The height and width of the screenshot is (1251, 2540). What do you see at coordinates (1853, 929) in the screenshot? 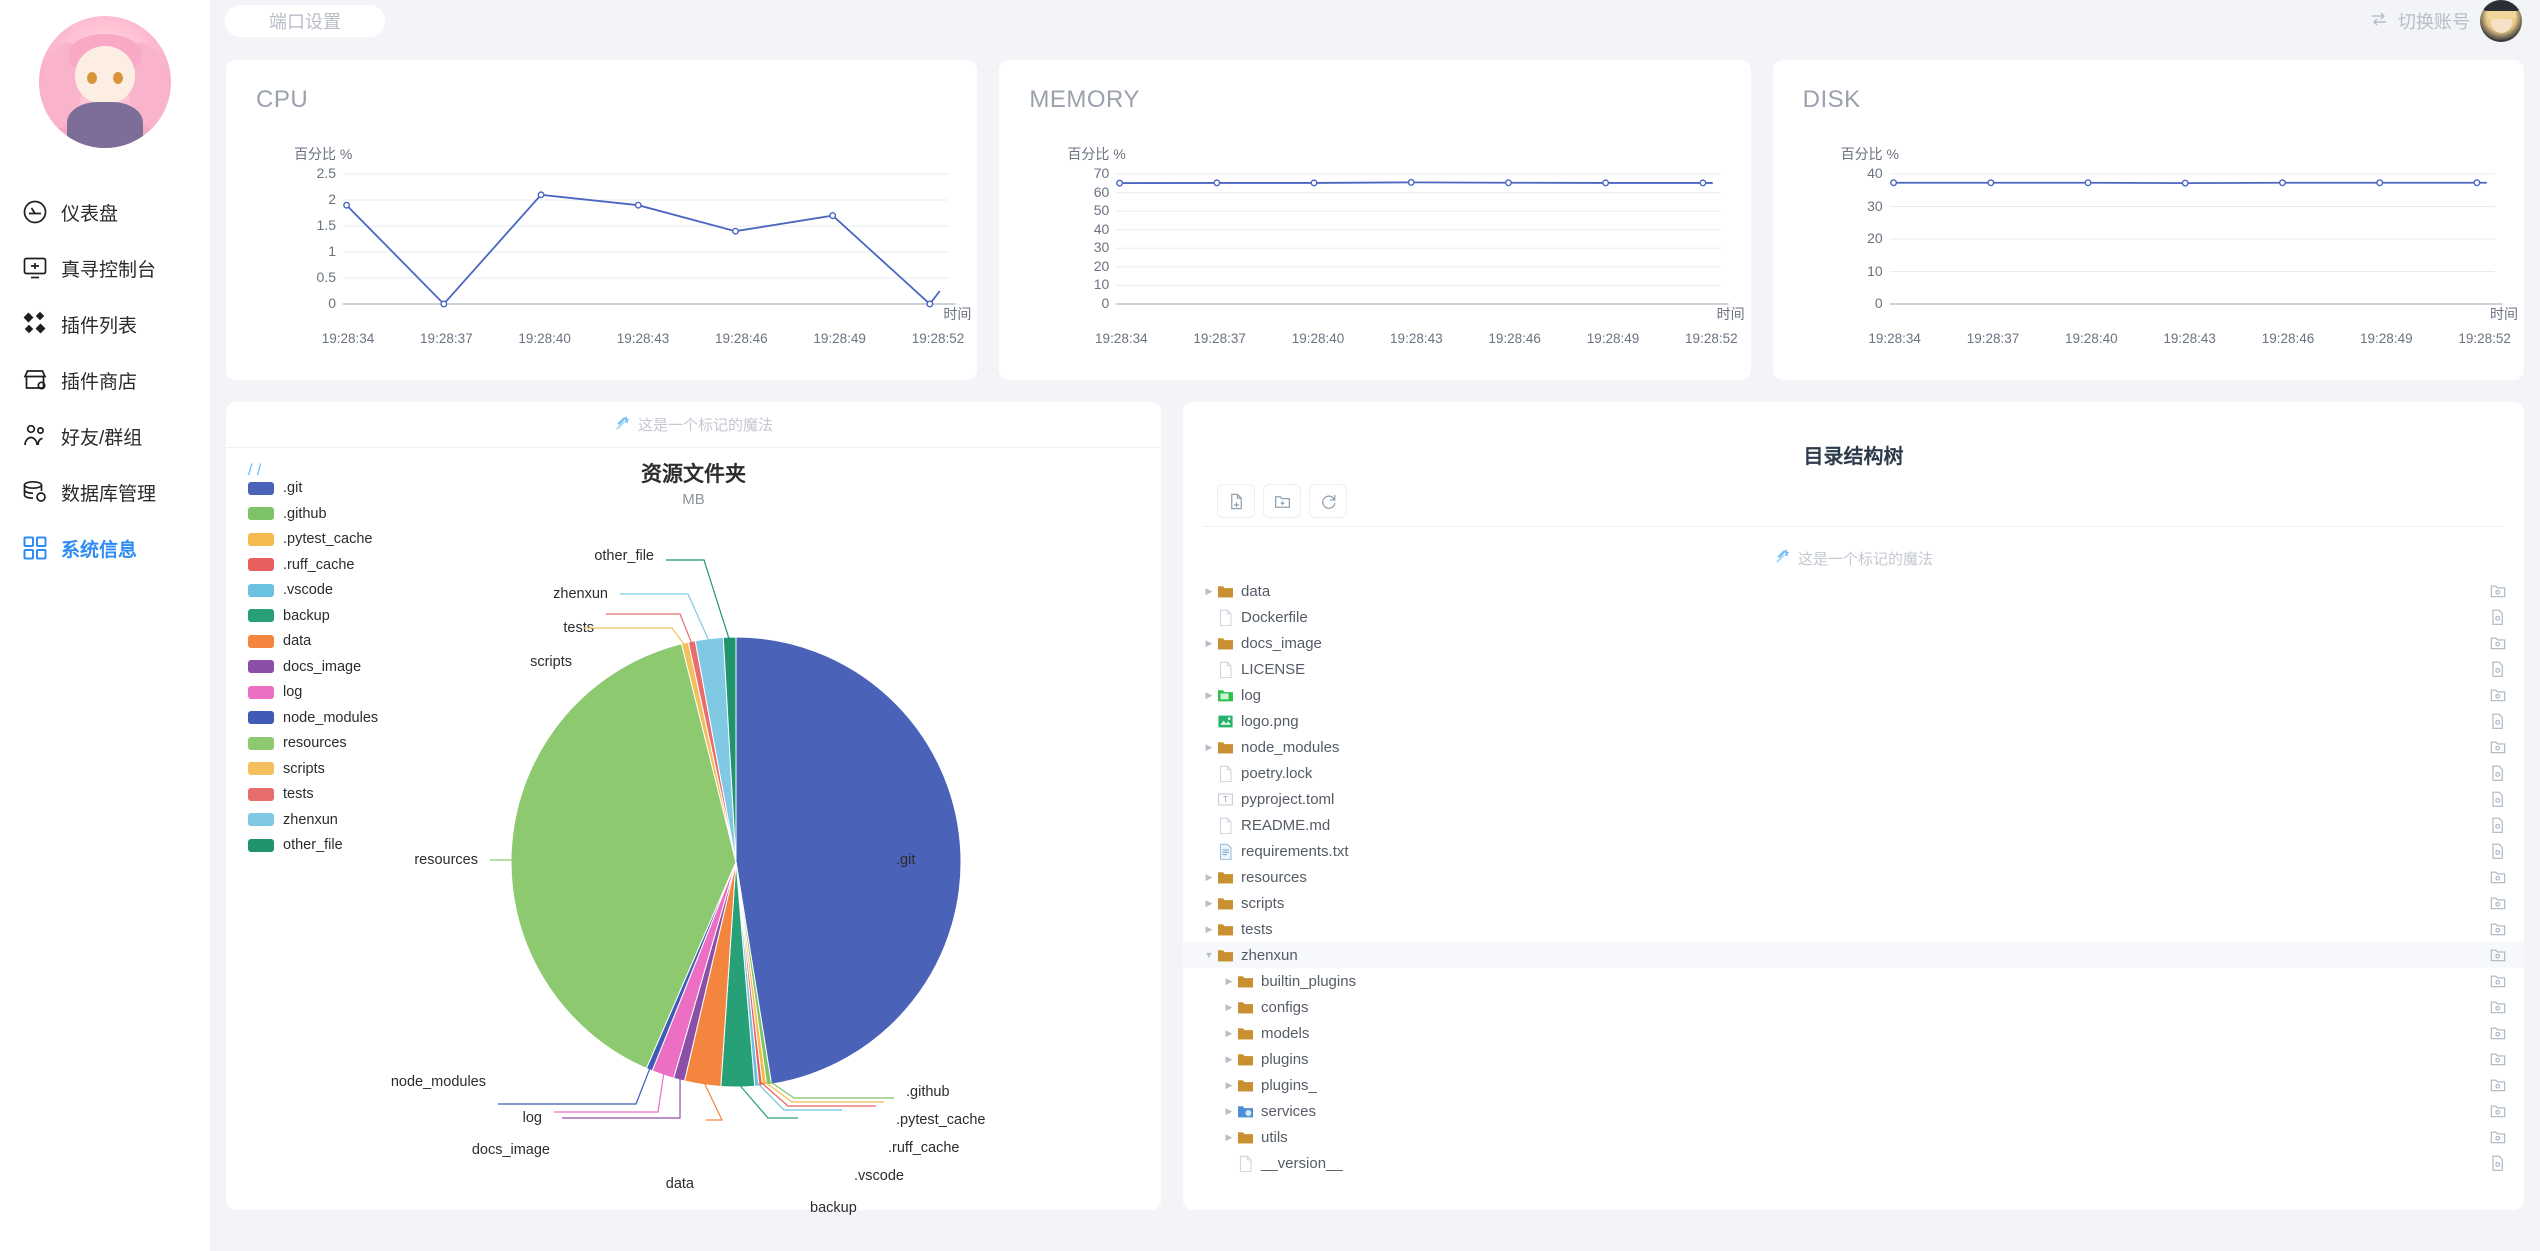
I see `tree-item-13: ▶ tests` at bounding box center [1853, 929].